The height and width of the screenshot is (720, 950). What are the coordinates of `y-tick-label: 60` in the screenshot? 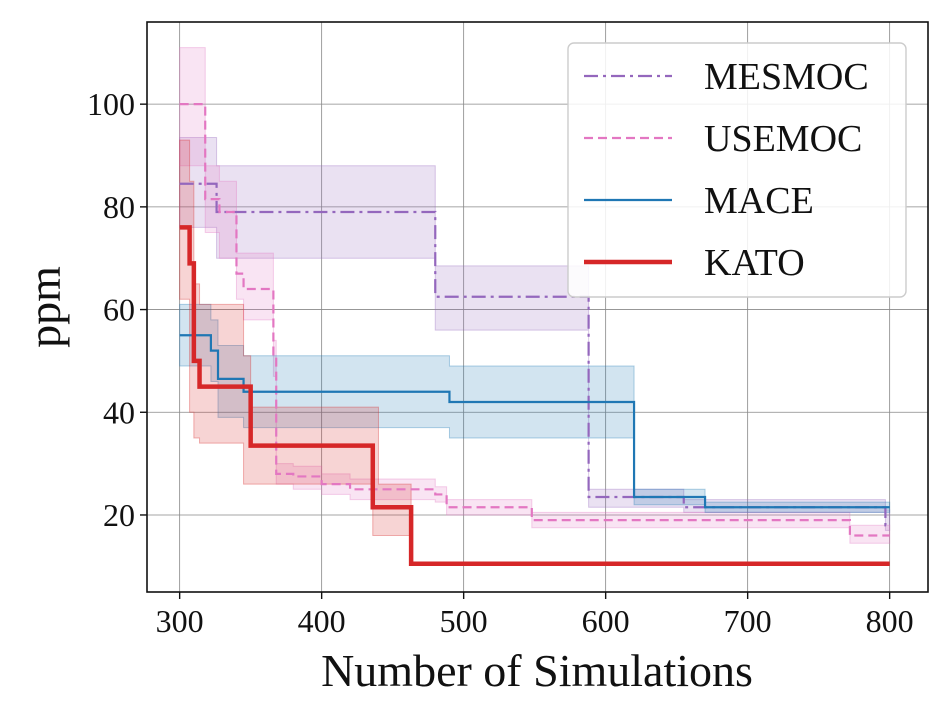 It's located at (119, 310).